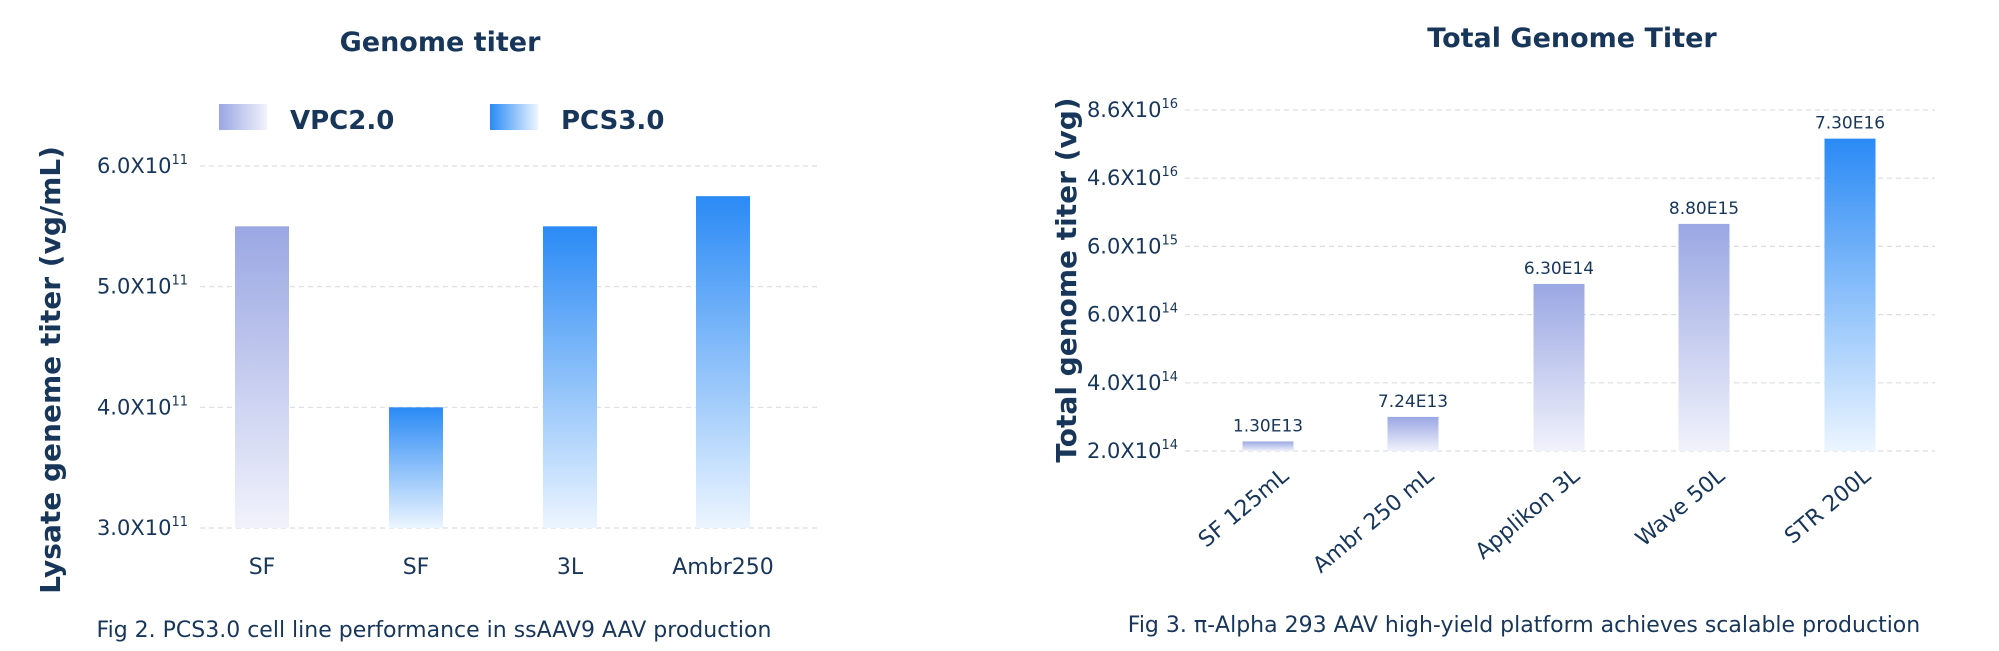 The width and height of the screenshot is (1999, 651). Describe the element at coordinates (1124, 110) in the screenshot. I see `chart2-y-tick-base: 8.6X10` at that location.